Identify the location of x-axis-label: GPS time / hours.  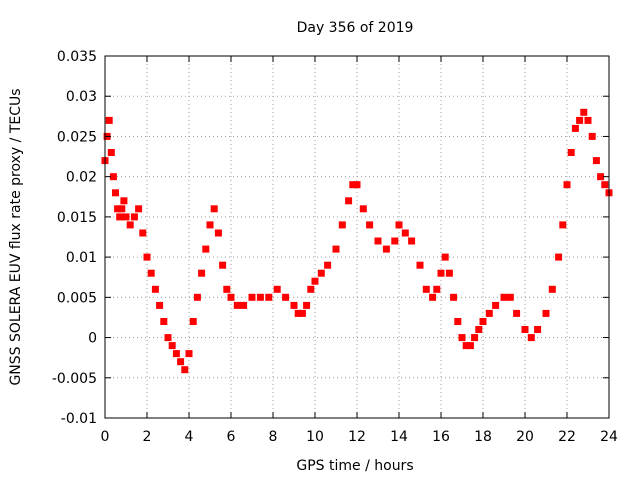
(354, 466).